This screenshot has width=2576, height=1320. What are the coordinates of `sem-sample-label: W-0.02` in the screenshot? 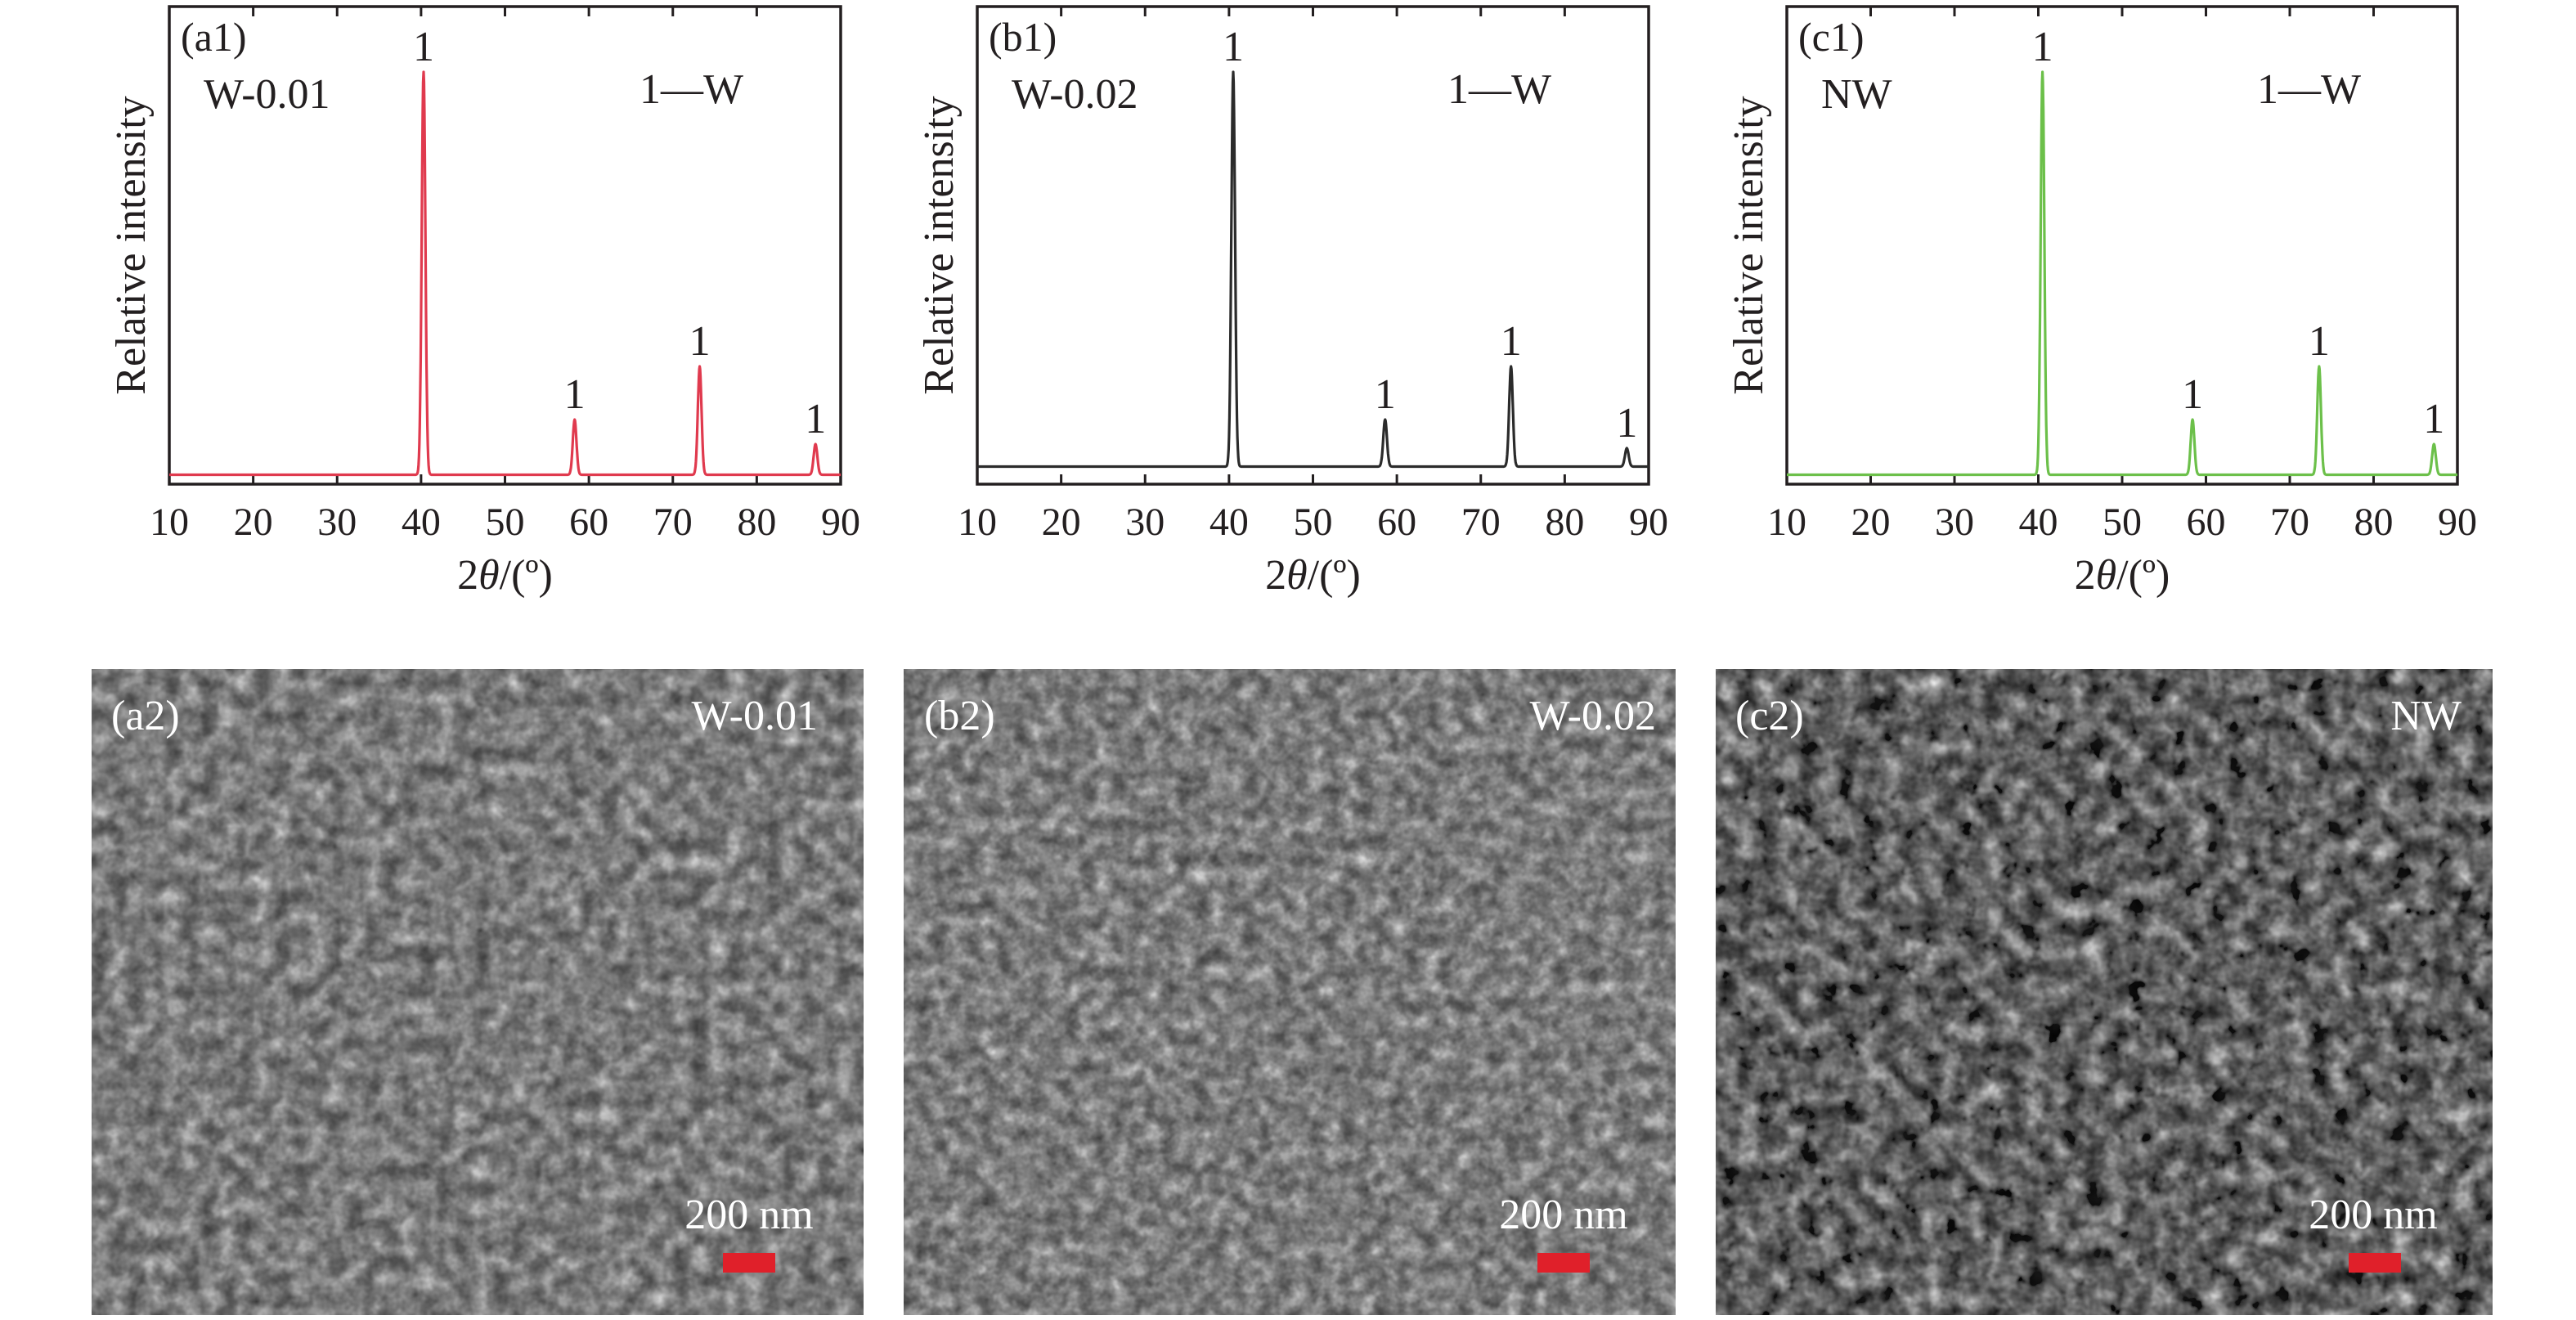 It's located at (1592, 716).